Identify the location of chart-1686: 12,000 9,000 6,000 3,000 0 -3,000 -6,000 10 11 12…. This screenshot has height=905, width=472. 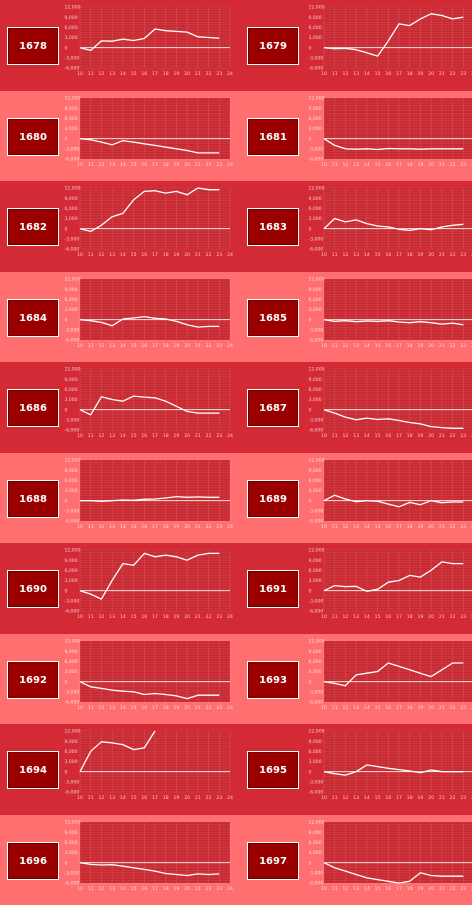
(149, 403).